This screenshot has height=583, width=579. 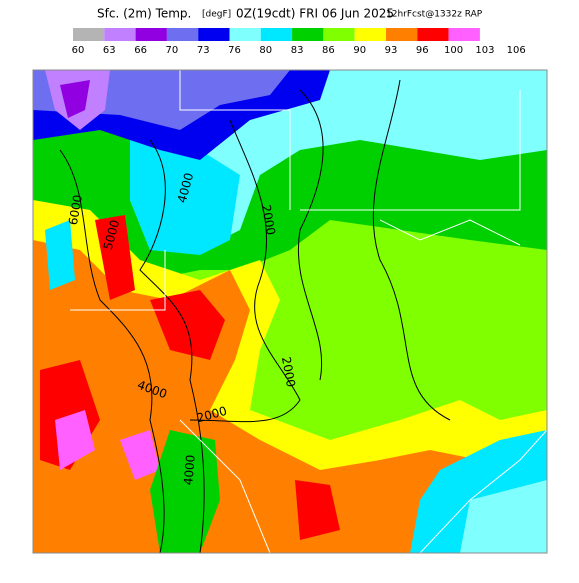 What do you see at coordinates (265, 50) in the screenshot?
I see `legend-label: 80` at bounding box center [265, 50].